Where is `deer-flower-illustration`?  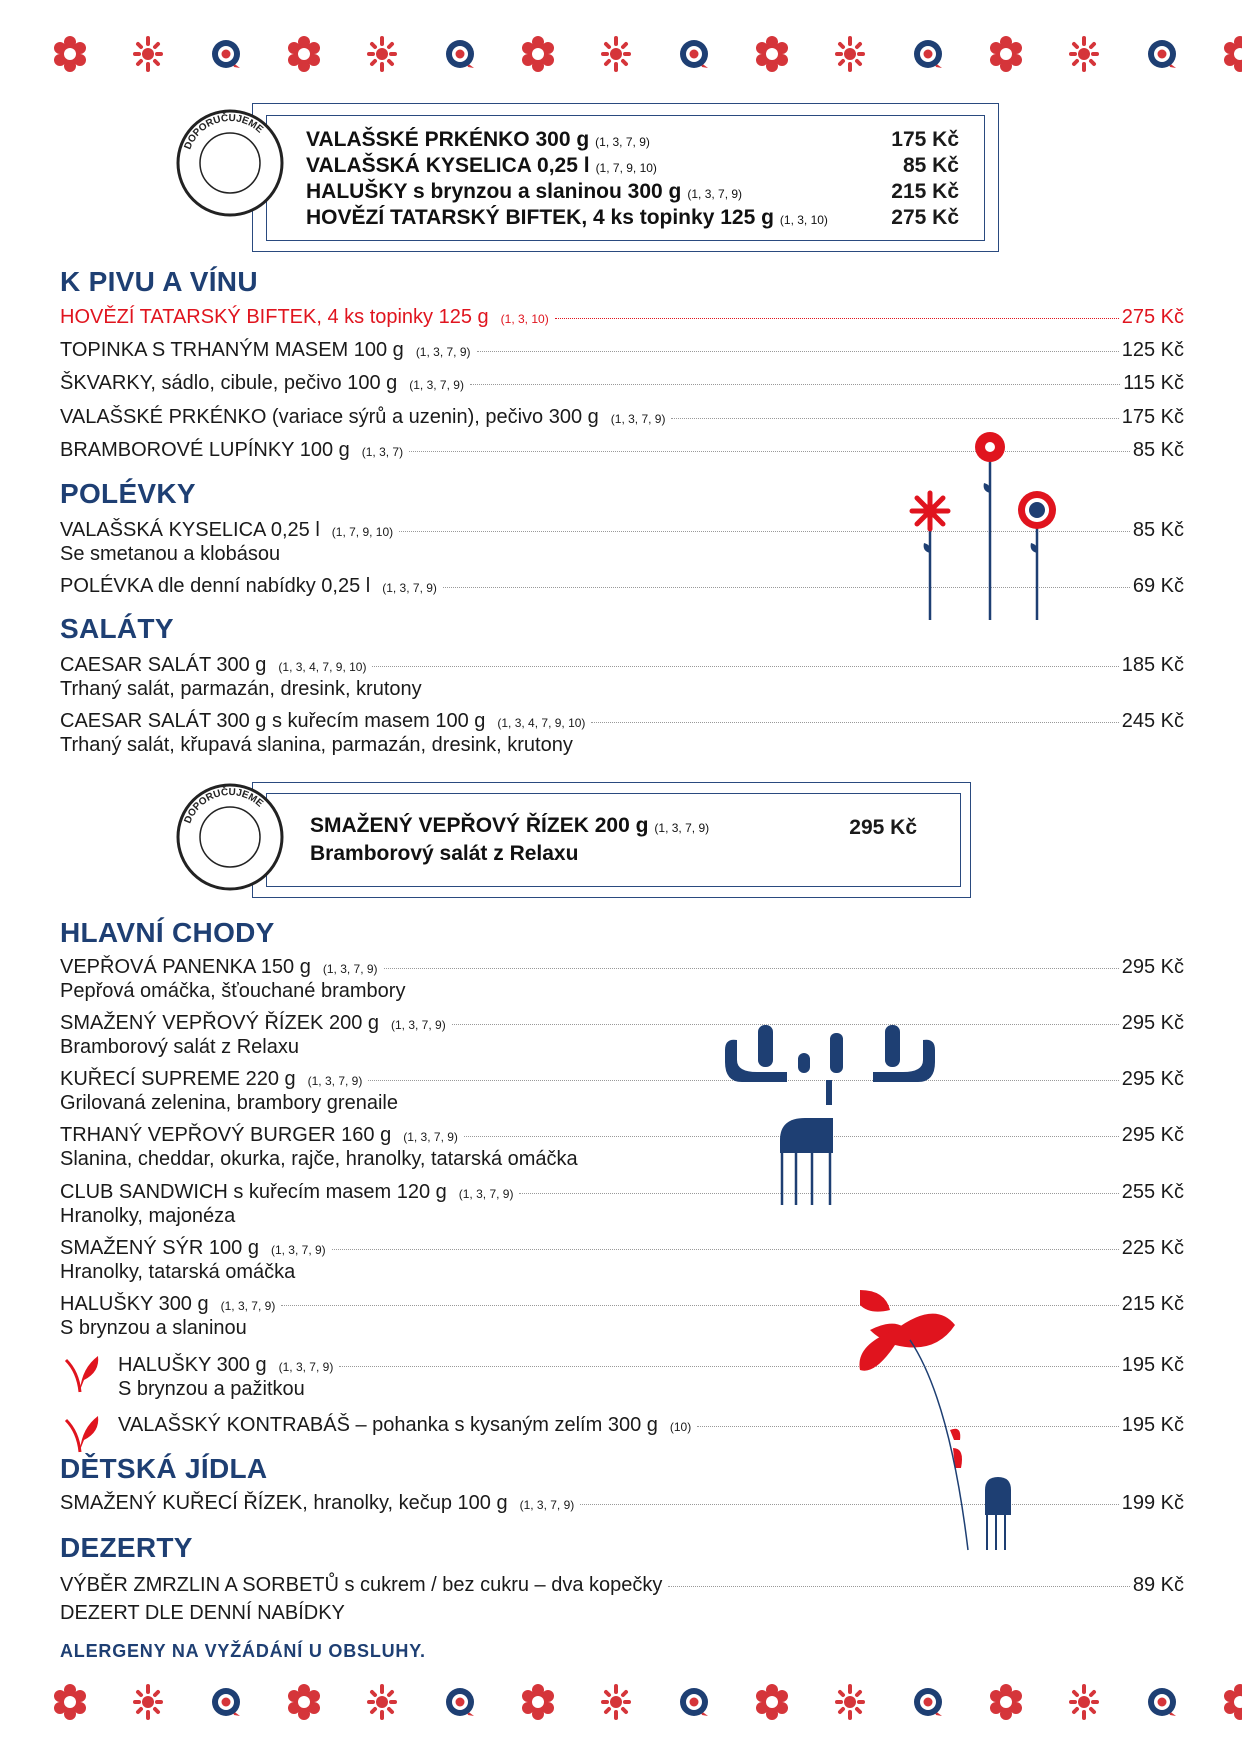 deer-flower-illustration is located at coordinates (935, 1420).